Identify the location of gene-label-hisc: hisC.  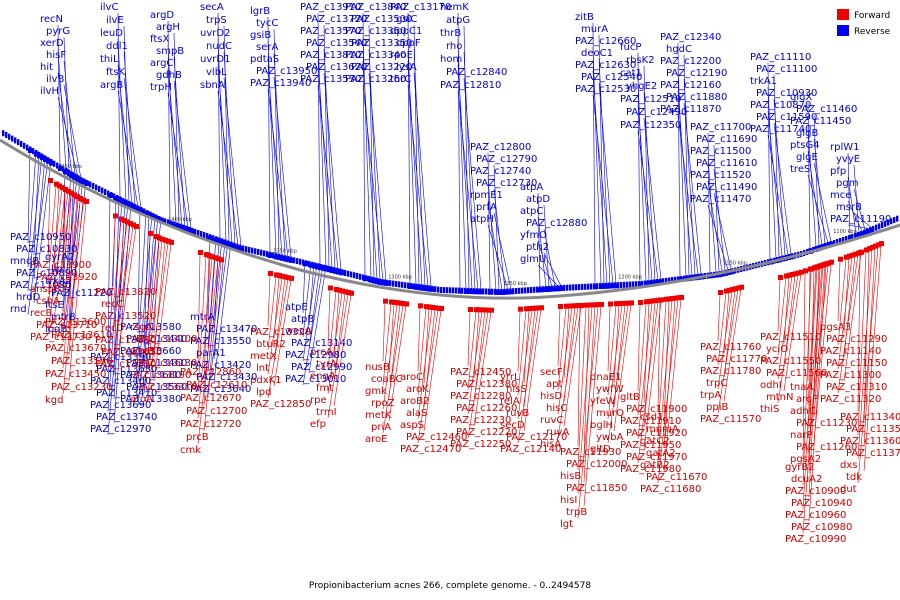
(556, 408).